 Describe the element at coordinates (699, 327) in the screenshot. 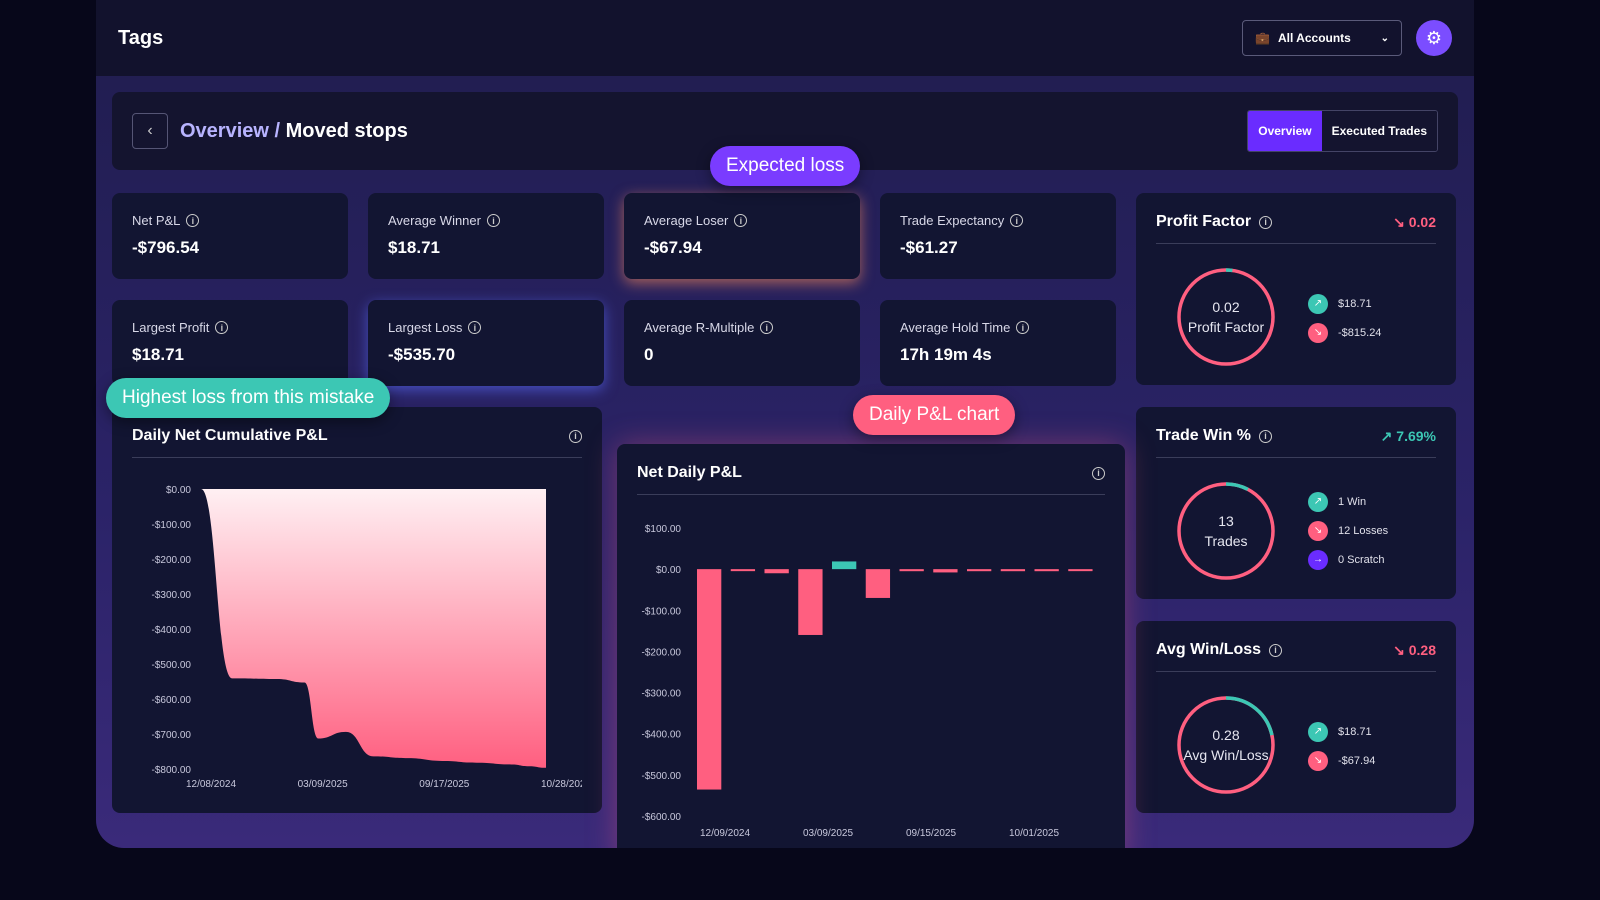

I see `stat-label: Average R-Multiple` at that location.